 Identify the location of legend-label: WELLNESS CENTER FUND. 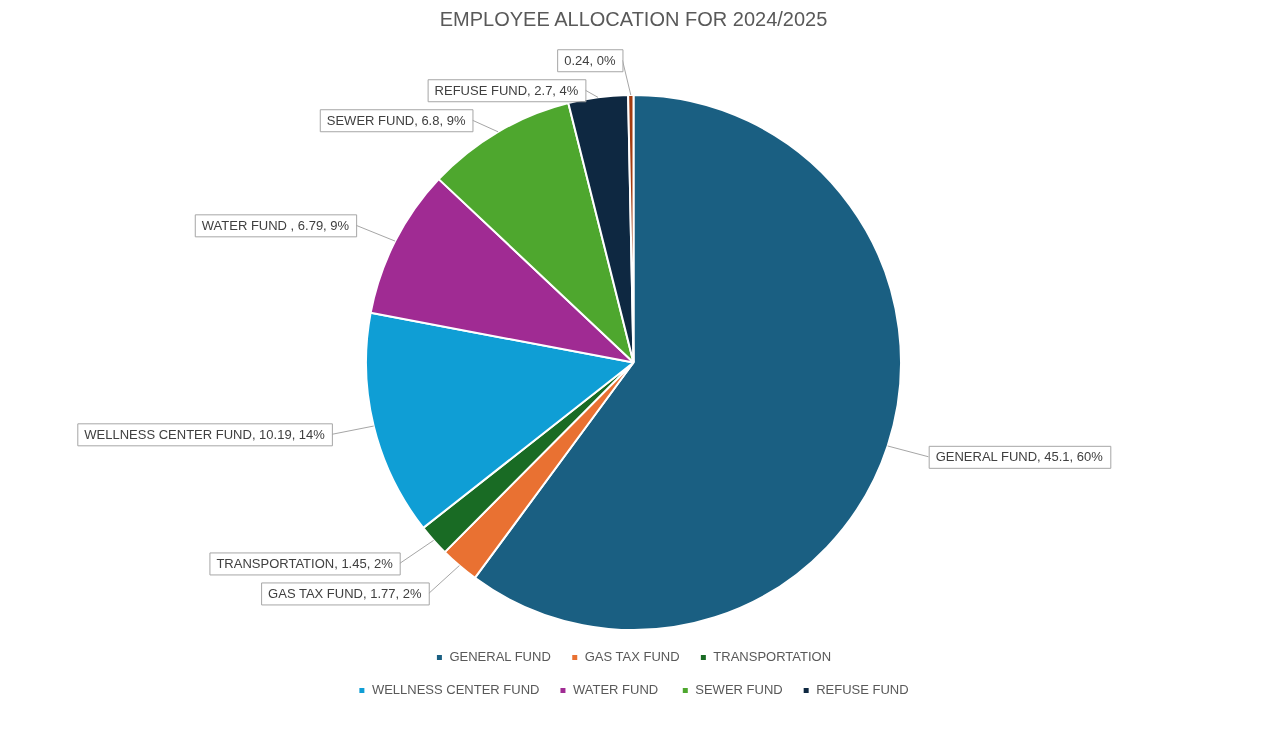
(455, 690).